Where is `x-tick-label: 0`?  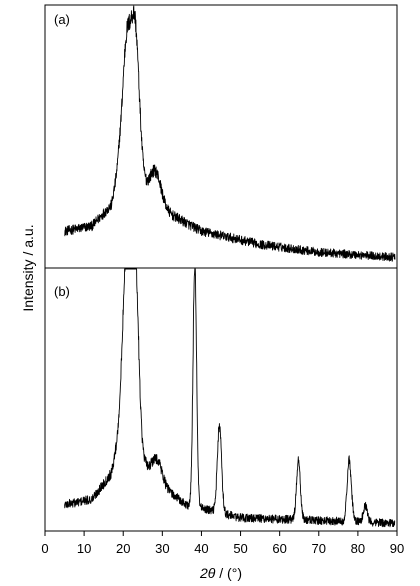 x-tick-label: 0 is located at coordinates (44, 548).